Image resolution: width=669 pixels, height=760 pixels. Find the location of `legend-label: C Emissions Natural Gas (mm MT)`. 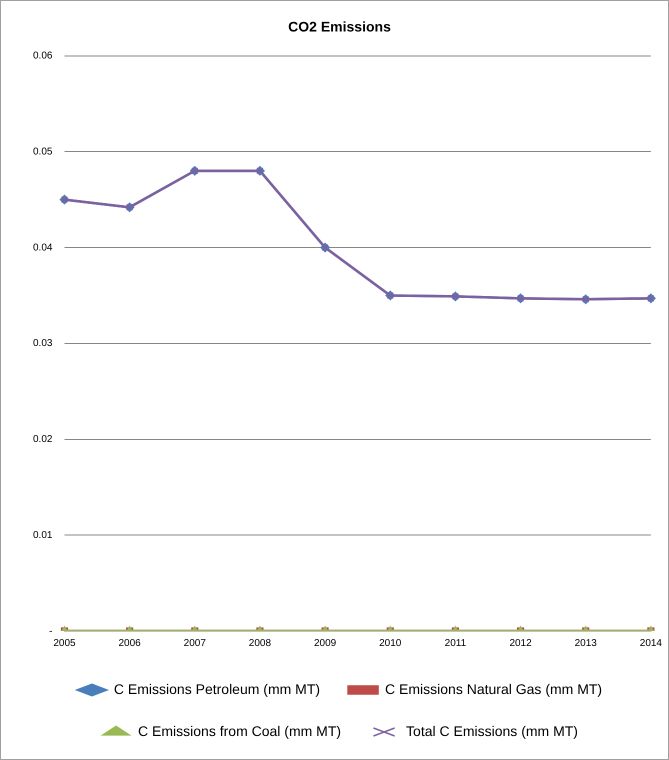

legend-label: C Emissions Natural Gas (mm MT) is located at coordinates (493, 688).